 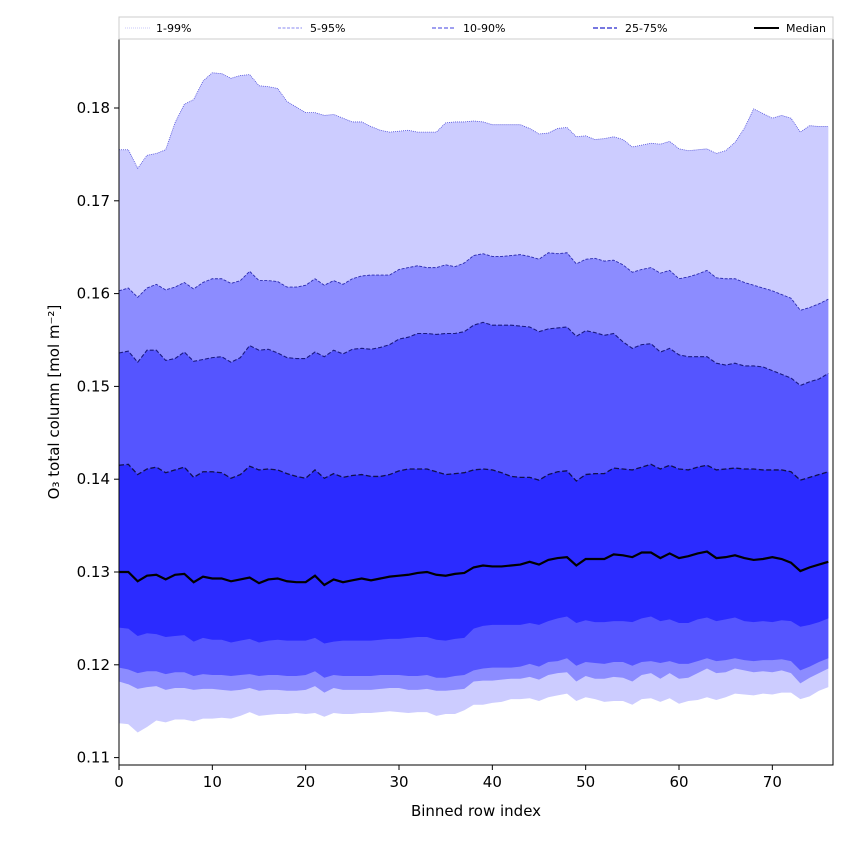 I want to click on legend-label-1-99: 1-99%, so click(x=173, y=28).